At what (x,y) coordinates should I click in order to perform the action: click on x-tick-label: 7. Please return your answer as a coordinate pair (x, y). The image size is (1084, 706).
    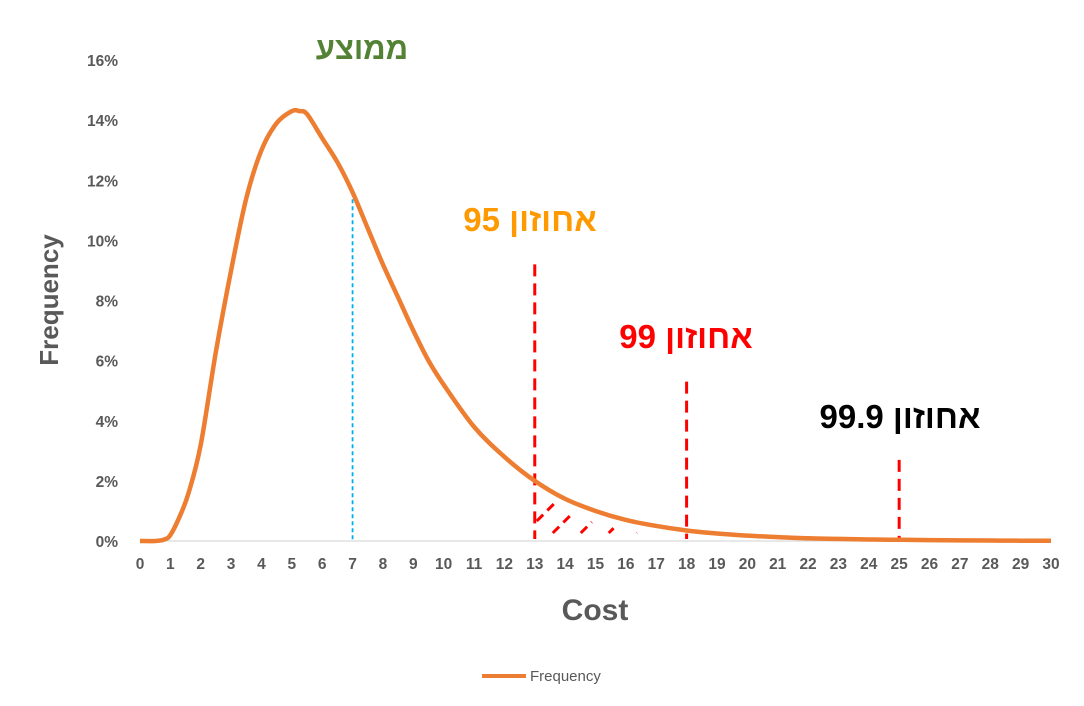
    Looking at the image, I should click on (352, 564).